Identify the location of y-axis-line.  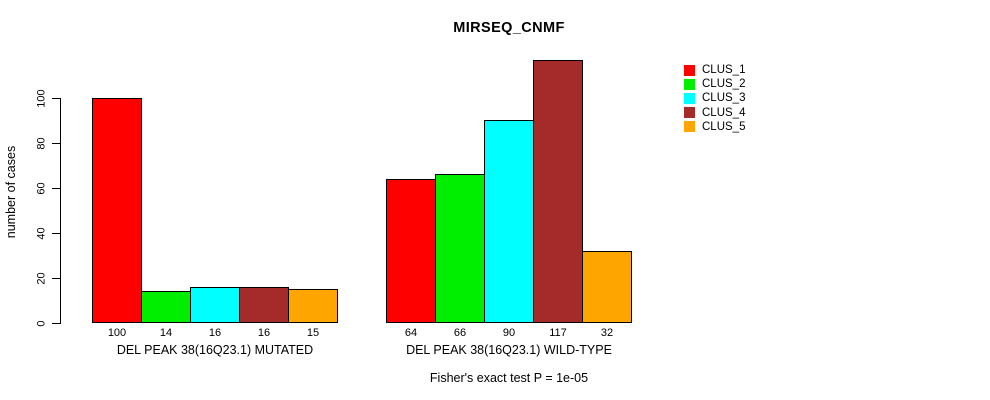
(60, 211).